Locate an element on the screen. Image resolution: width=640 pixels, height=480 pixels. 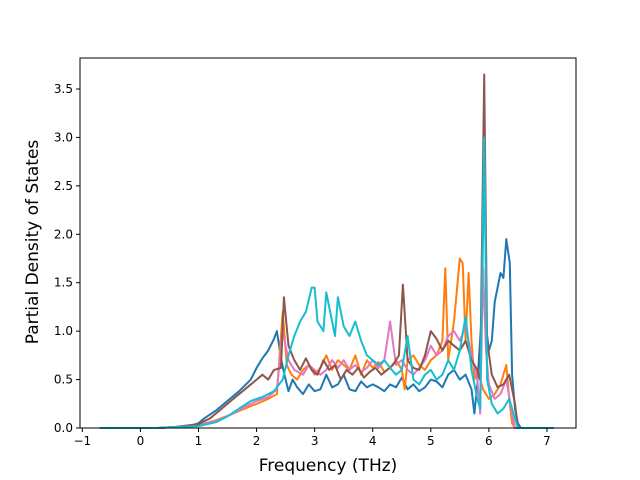
x-tick-label: 2 is located at coordinates (257, 441).